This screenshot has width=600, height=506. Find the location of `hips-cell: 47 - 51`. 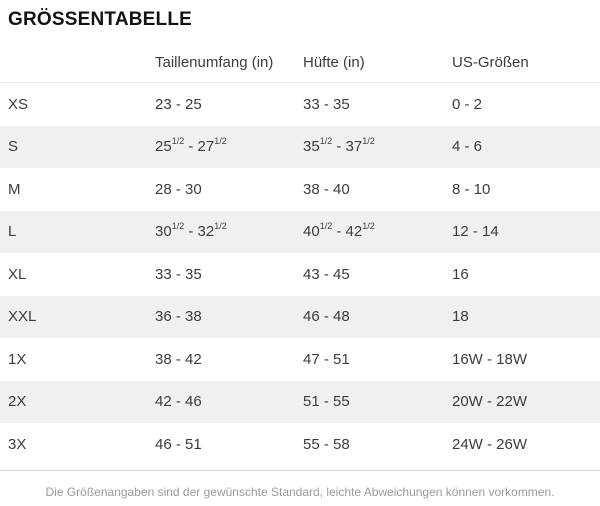

hips-cell: 47 - 51 is located at coordinates (326, 359).